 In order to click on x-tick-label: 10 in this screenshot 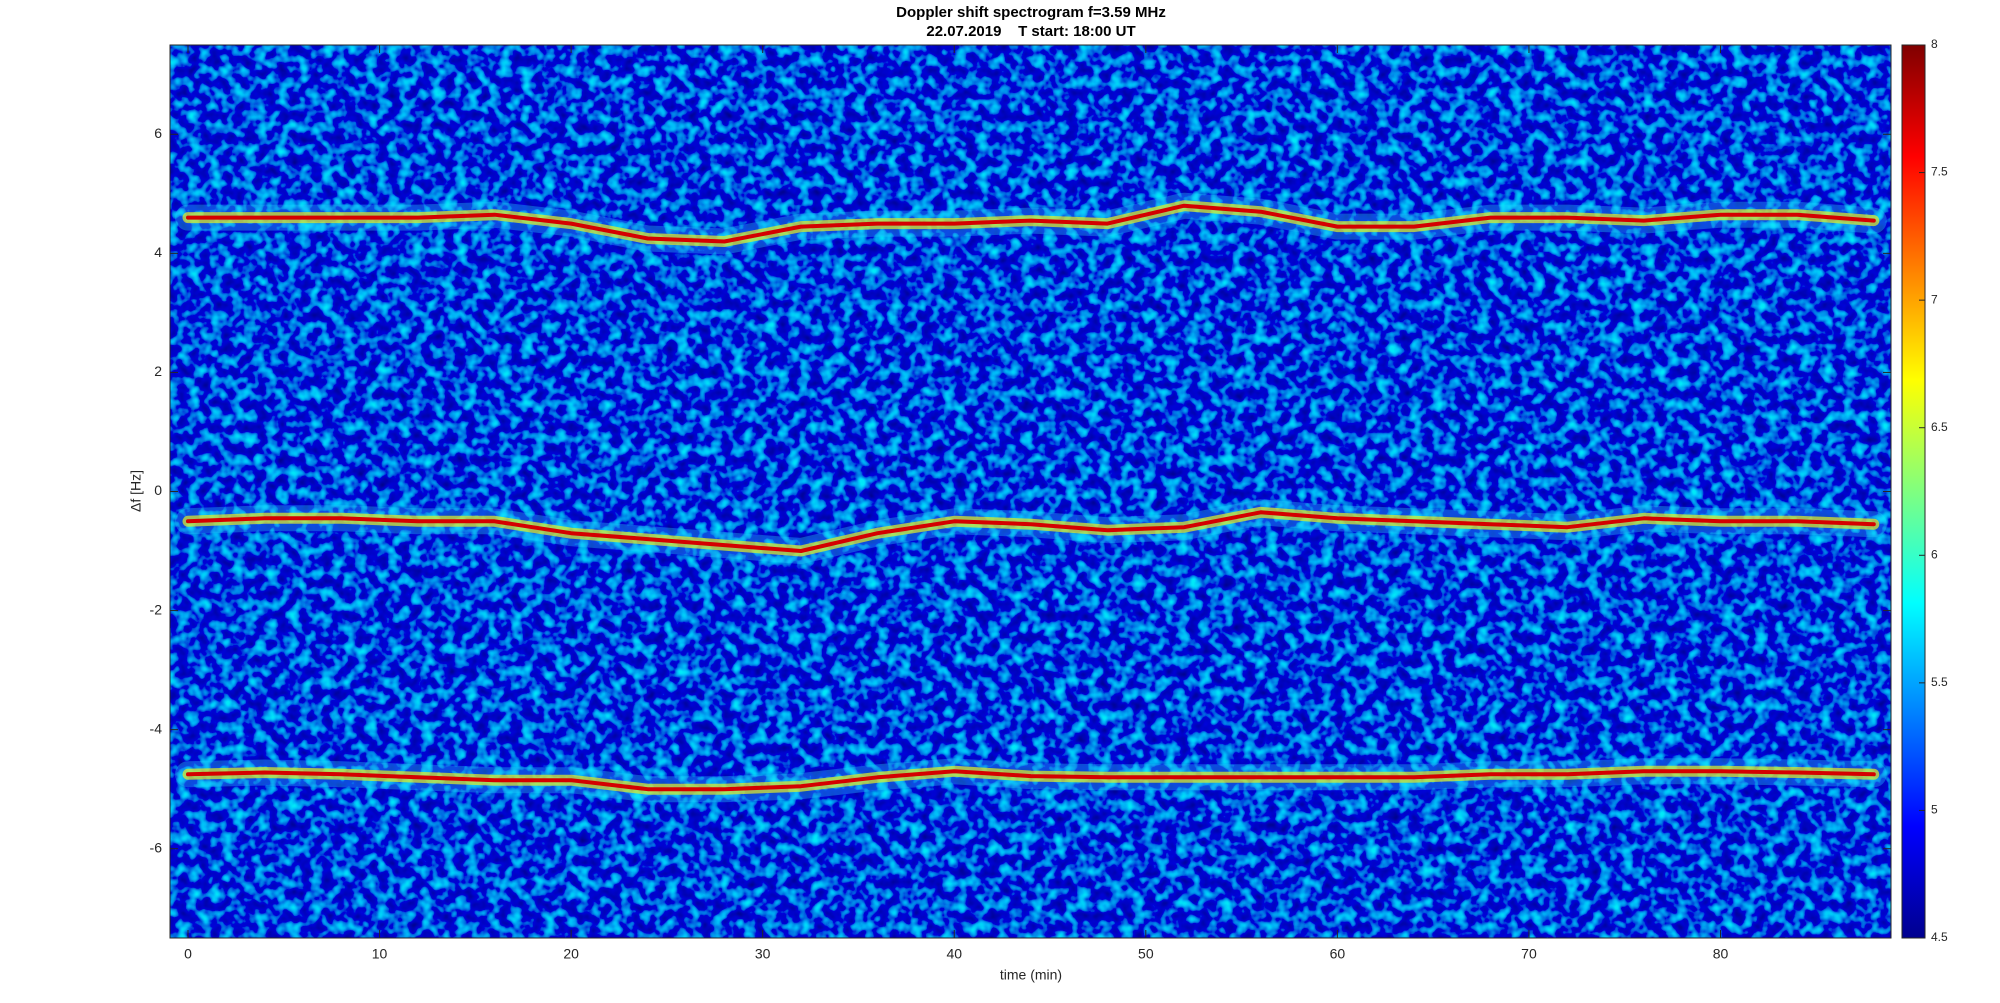, I will do `click(380, 954)`.